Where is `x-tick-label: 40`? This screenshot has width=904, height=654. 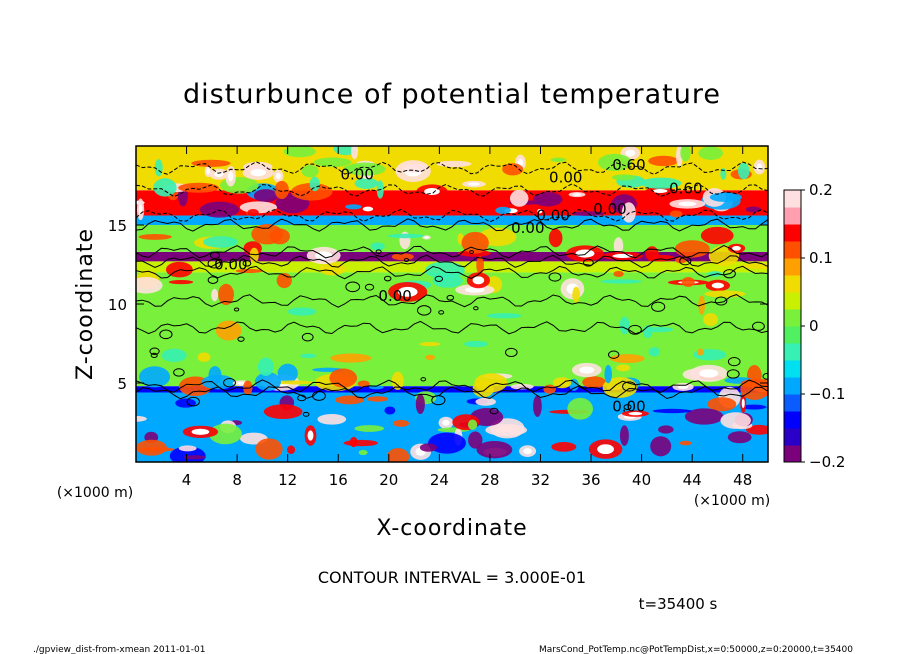 x-tick-label: 40 is located at coordinates (641, 480).